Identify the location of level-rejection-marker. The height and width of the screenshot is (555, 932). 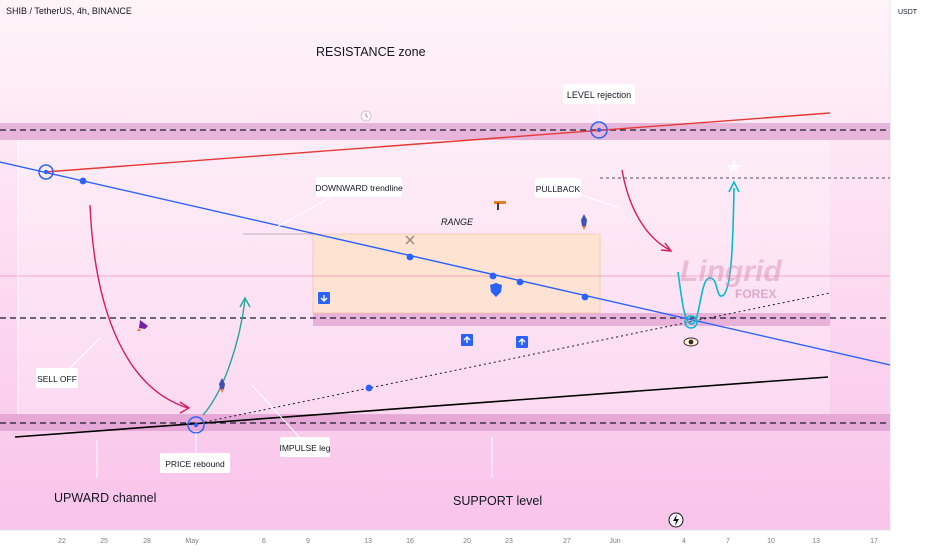
(599, 130).